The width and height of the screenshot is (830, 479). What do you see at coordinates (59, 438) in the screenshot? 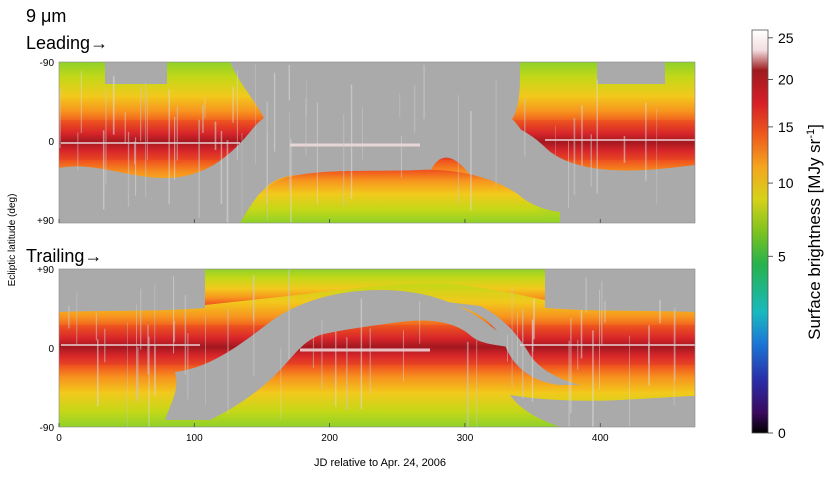
I see `x-tick-label: 0` at bounding box center [59, 438].